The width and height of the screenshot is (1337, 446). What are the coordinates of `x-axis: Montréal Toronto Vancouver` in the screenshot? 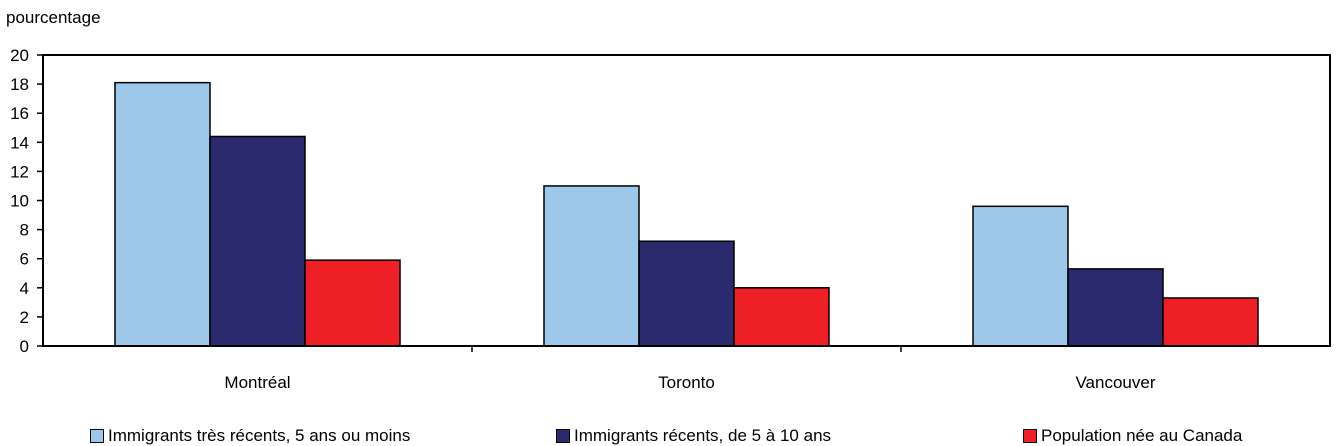 It's located at (690, 369).